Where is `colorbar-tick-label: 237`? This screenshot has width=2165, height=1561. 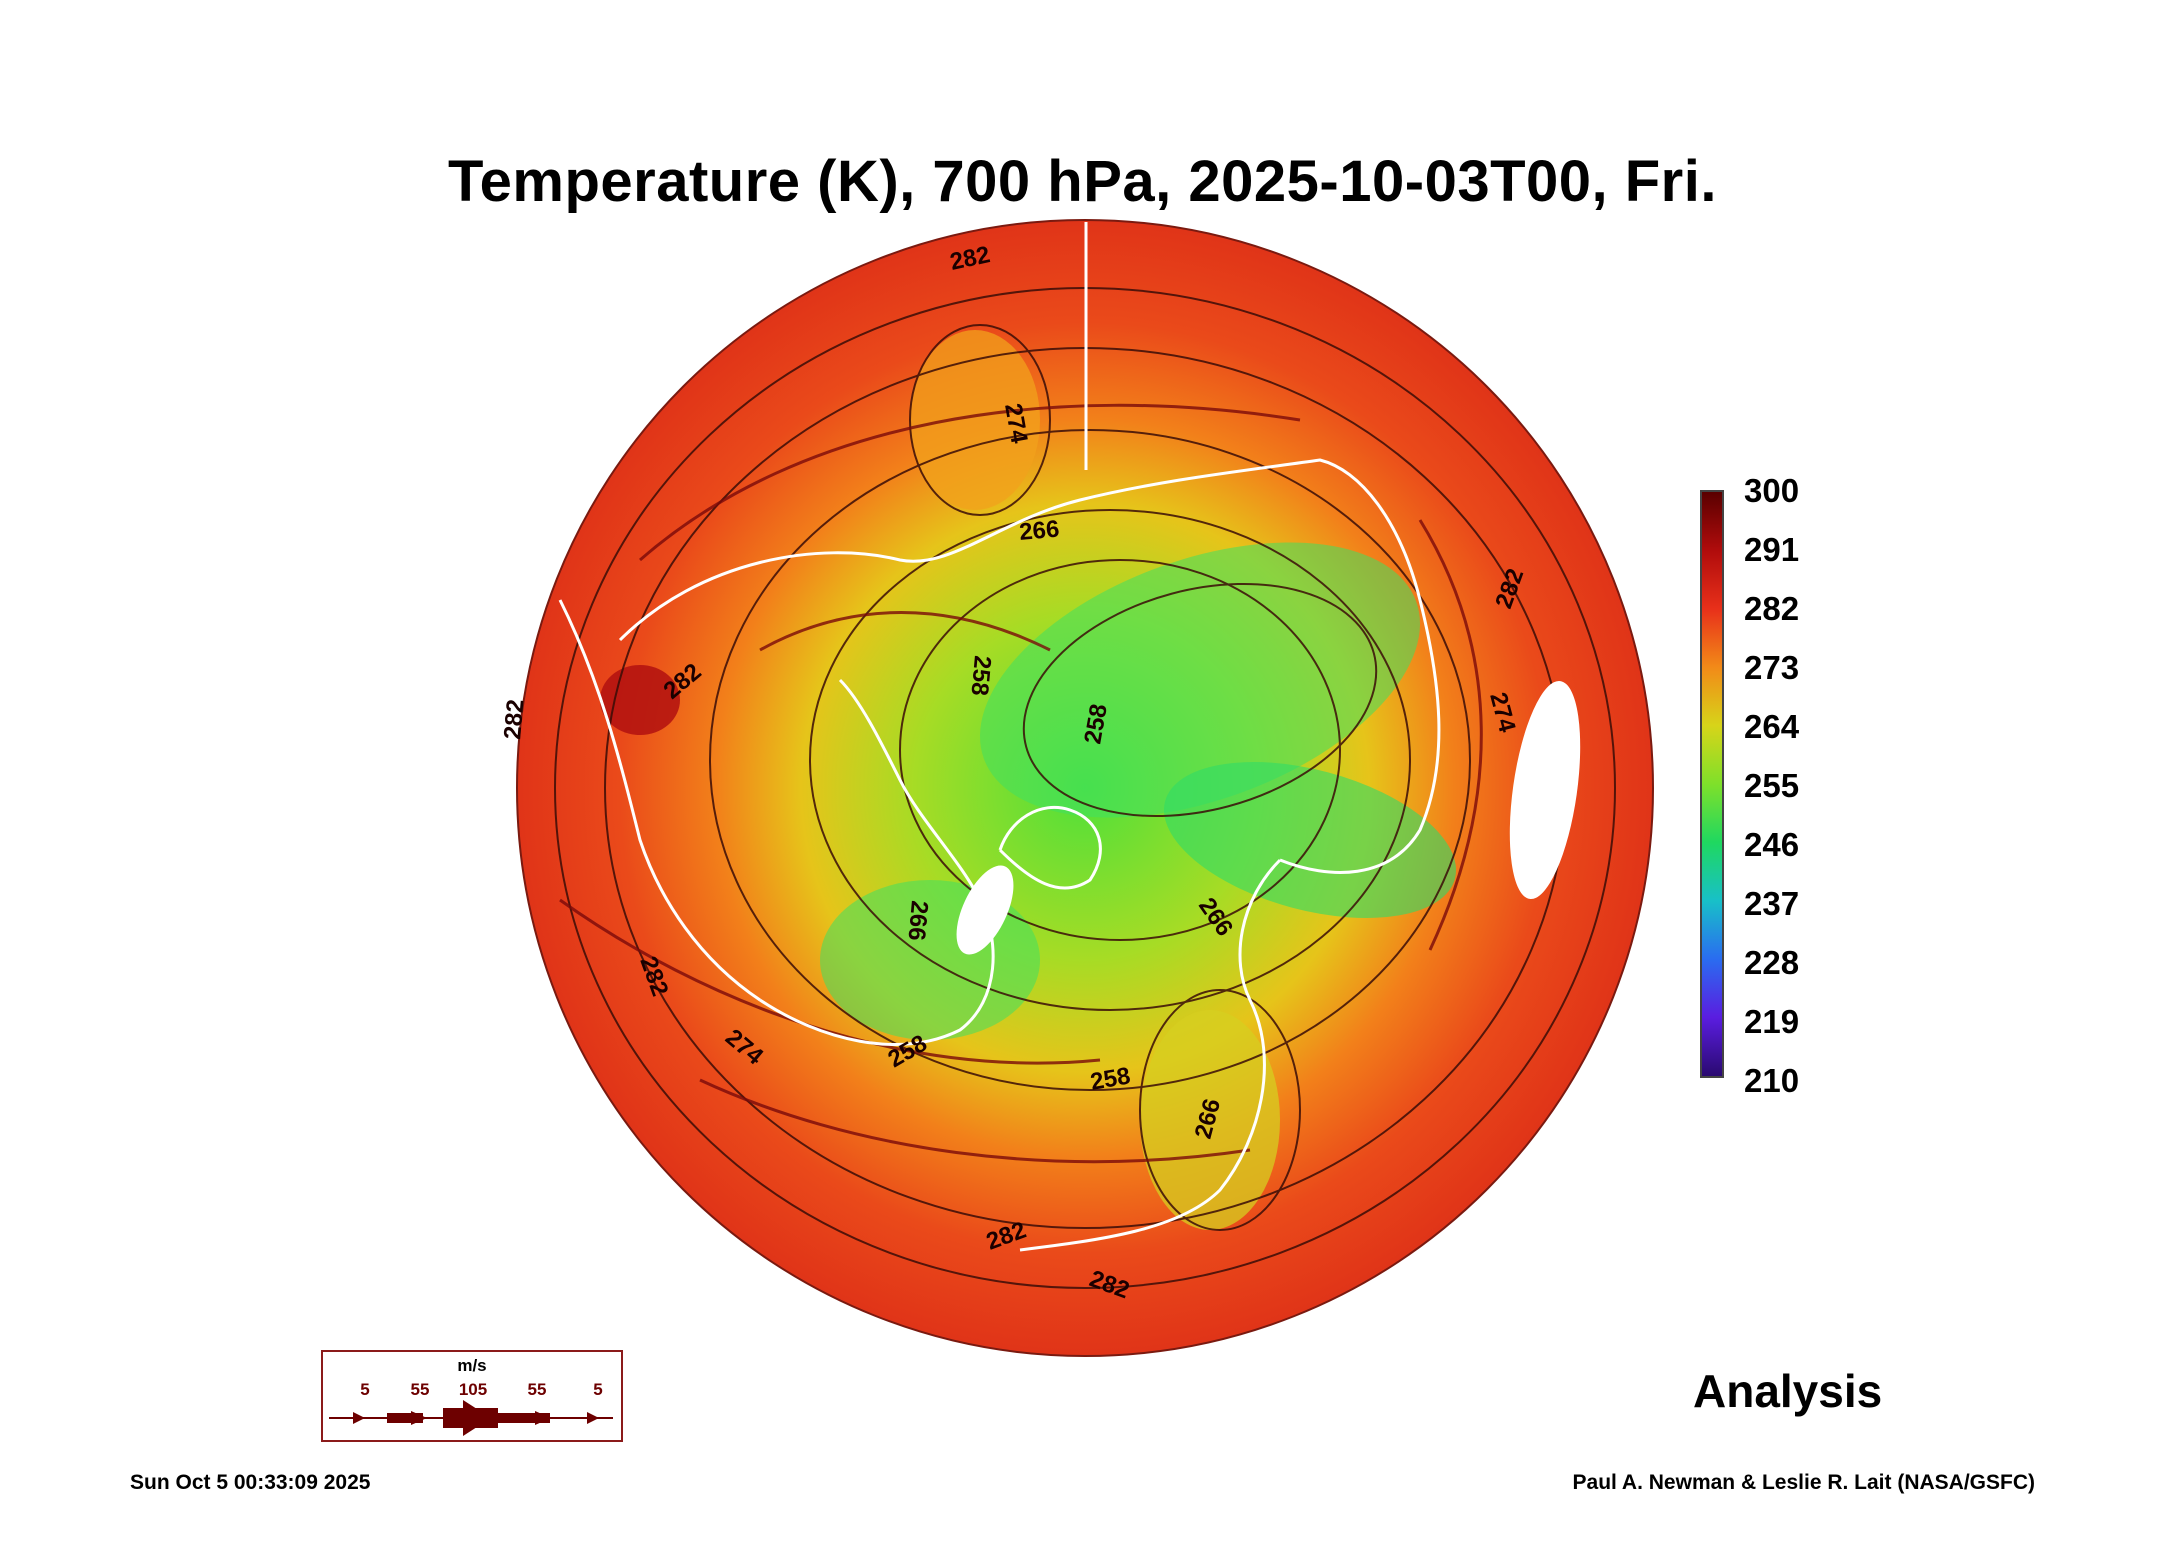
colorbar-tick-label: 237 is located at coordinates (1772, 903).